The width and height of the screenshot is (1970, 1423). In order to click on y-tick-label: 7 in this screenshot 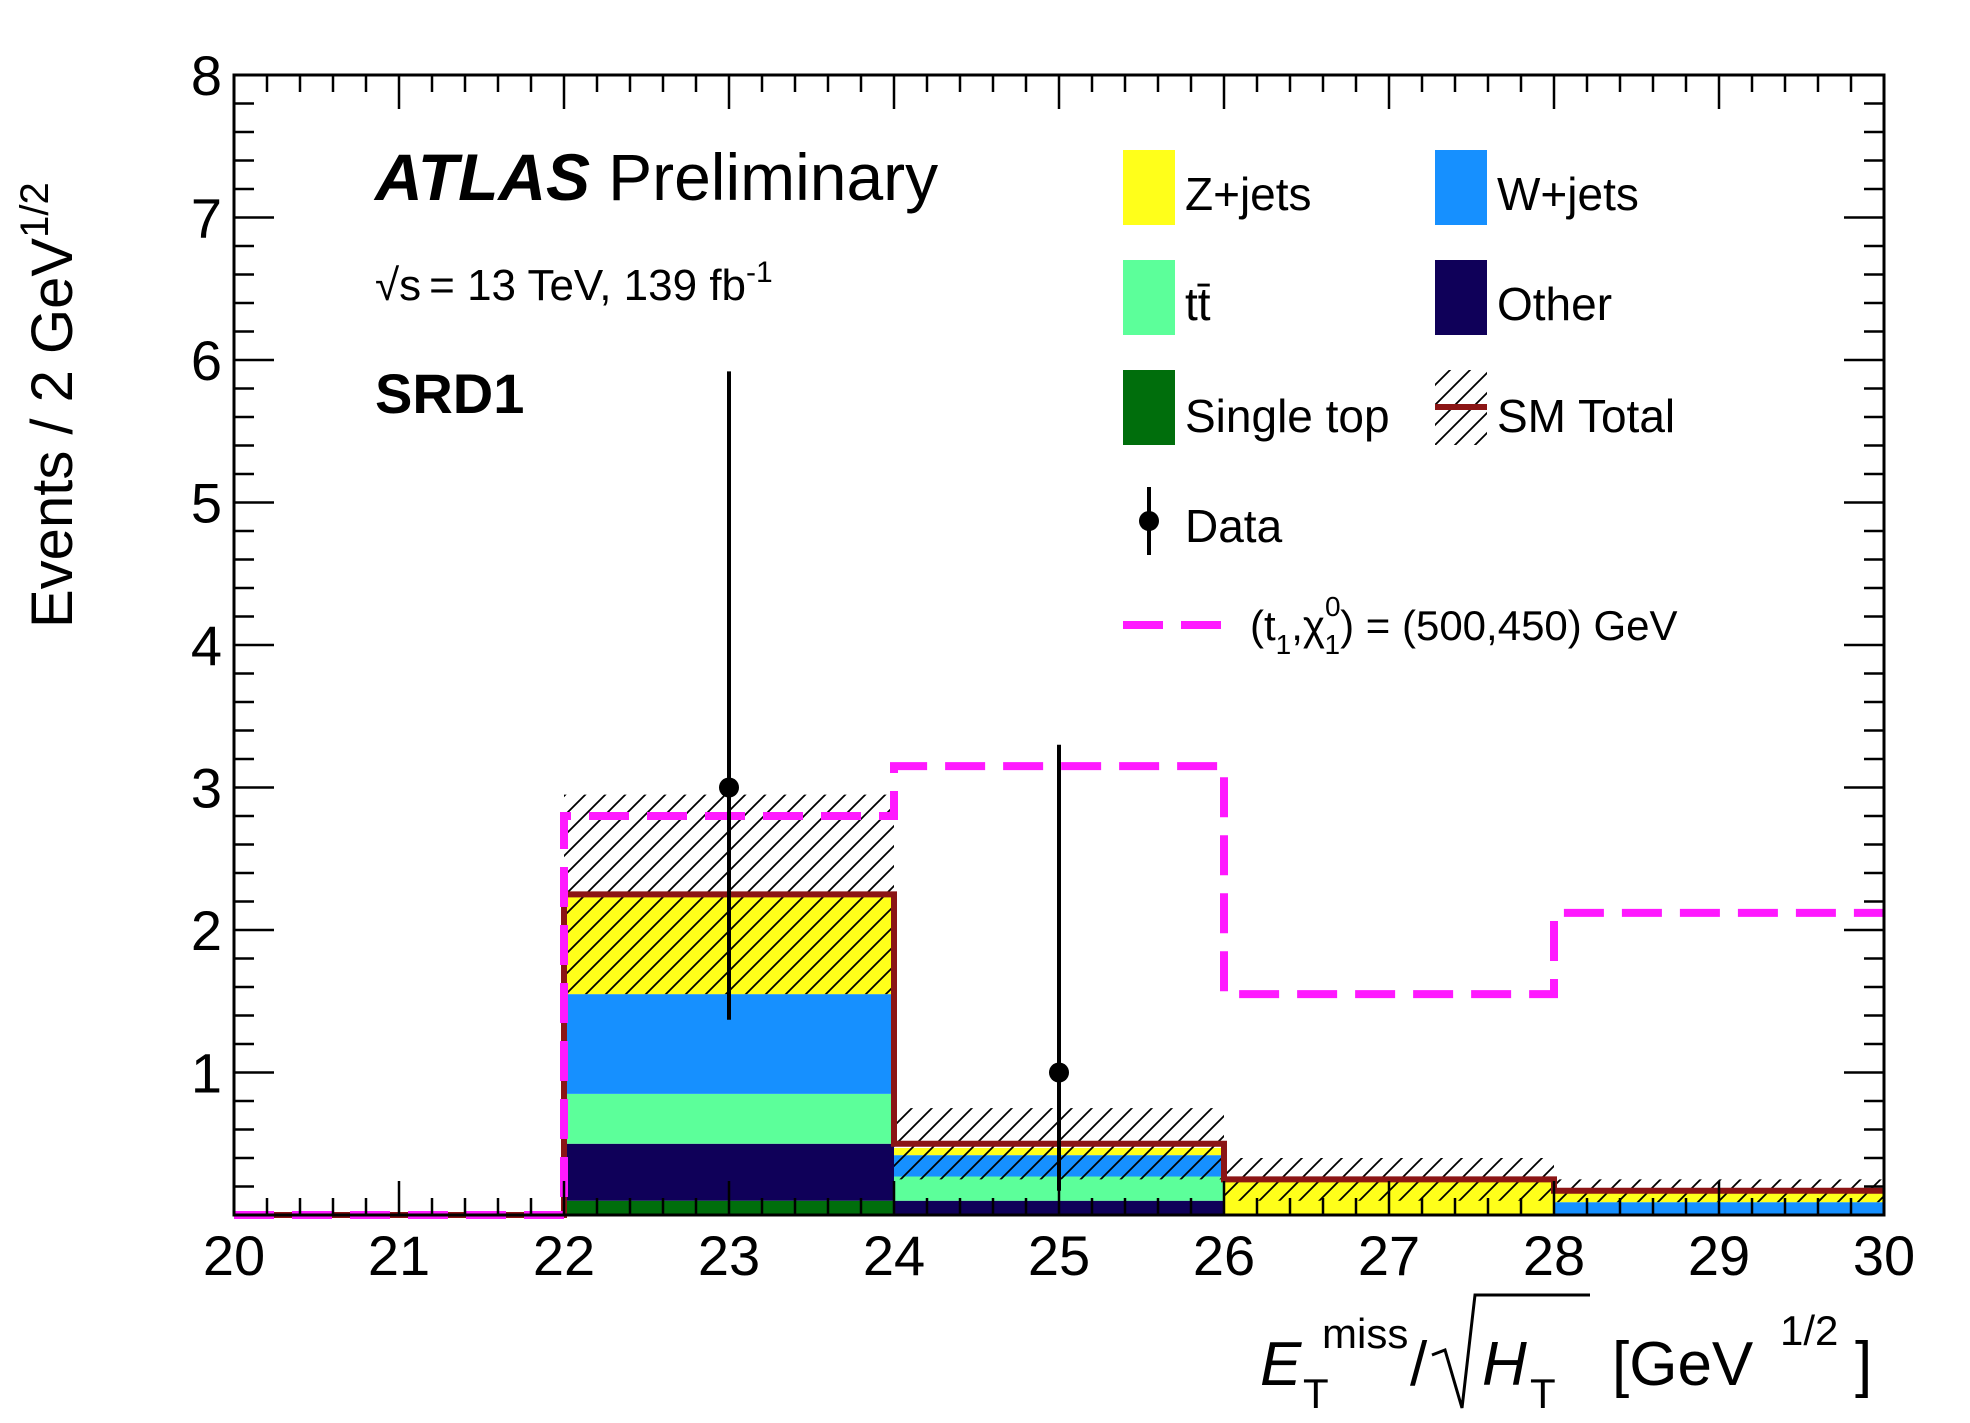, I will do `click(206, 218)`.